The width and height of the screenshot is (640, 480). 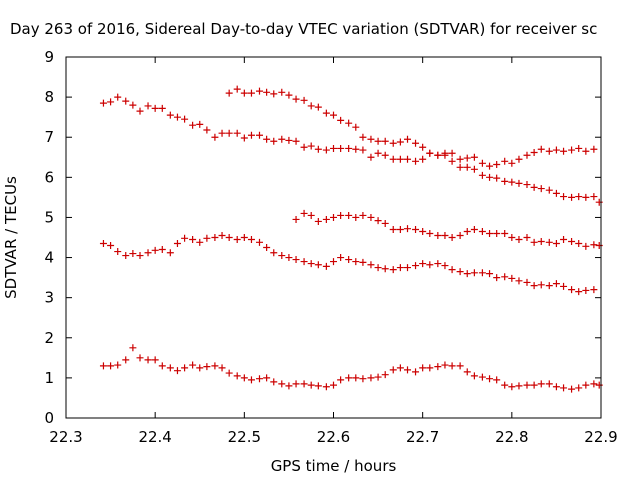 What do you see at coordinates (49, 217) in the screenshot?
I see `y-tick-label: 5` at bounding box center [49, 217].